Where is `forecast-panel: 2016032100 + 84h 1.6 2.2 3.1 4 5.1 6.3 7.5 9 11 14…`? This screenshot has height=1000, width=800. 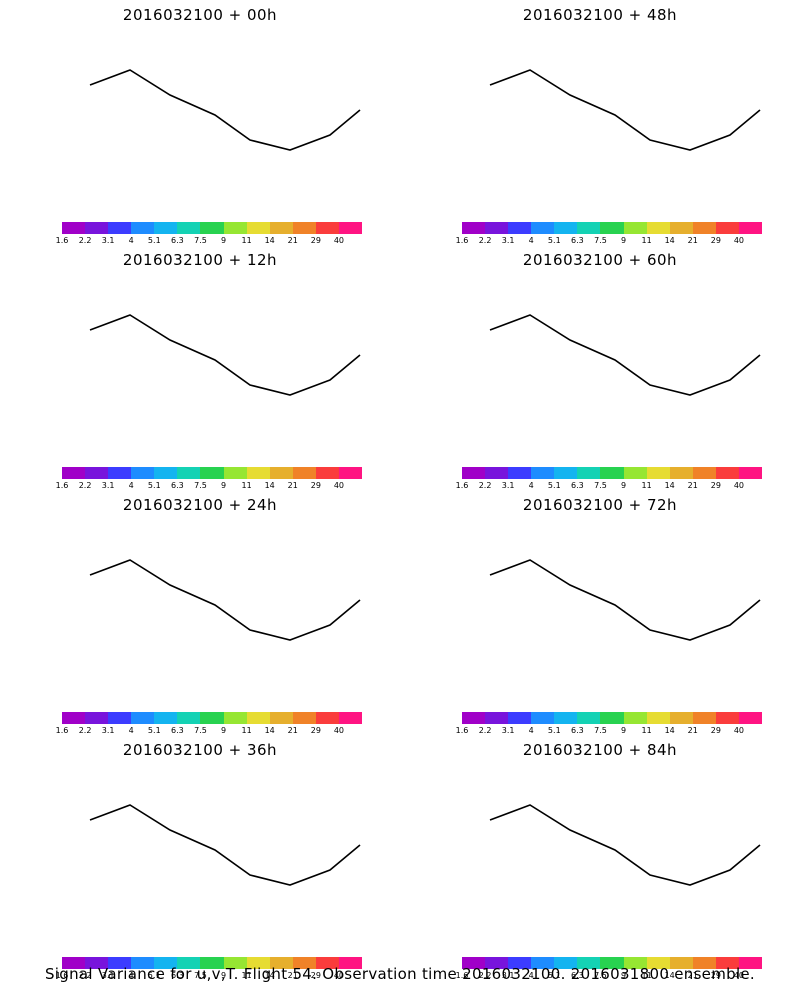
forecast-panel: 2016032100 + 84h 1.6 2.2 3.1 4 5.1 6.3 7.5 9 11 14… is located at coordinates (600, 857).